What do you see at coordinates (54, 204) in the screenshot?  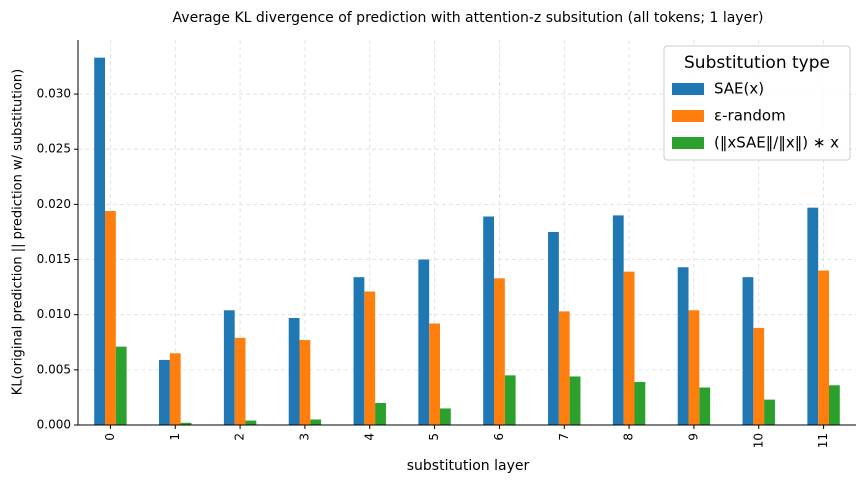 I see `y-tick-label: 0.020` at bounding box center [54, 204].